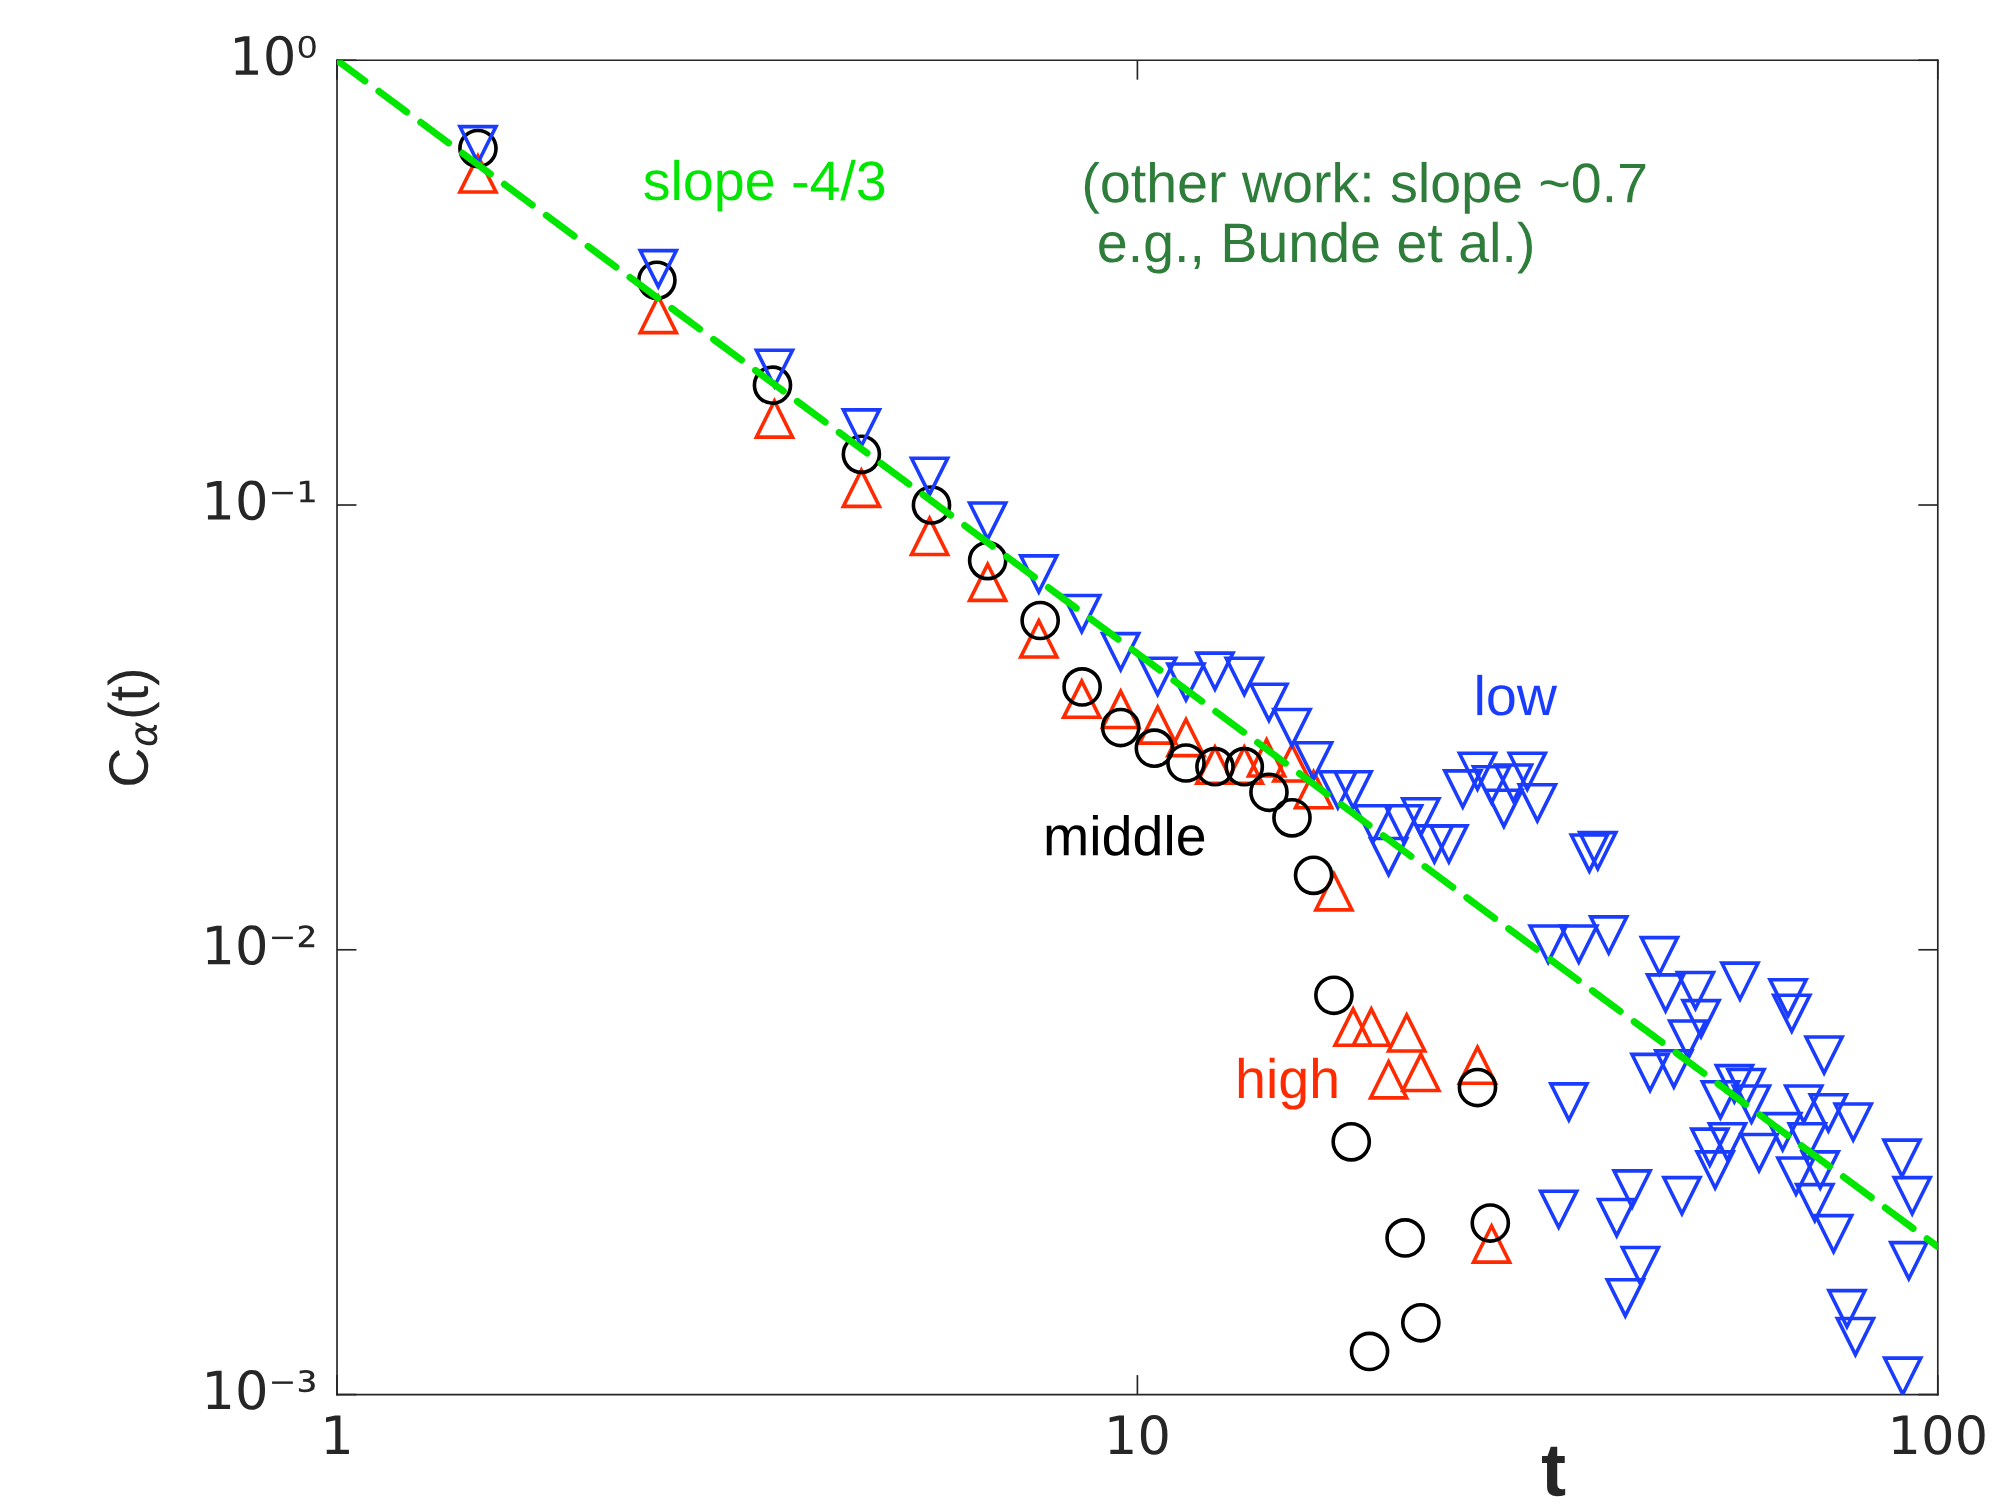  I want to click on series-label: high, so click(1287, 1083).